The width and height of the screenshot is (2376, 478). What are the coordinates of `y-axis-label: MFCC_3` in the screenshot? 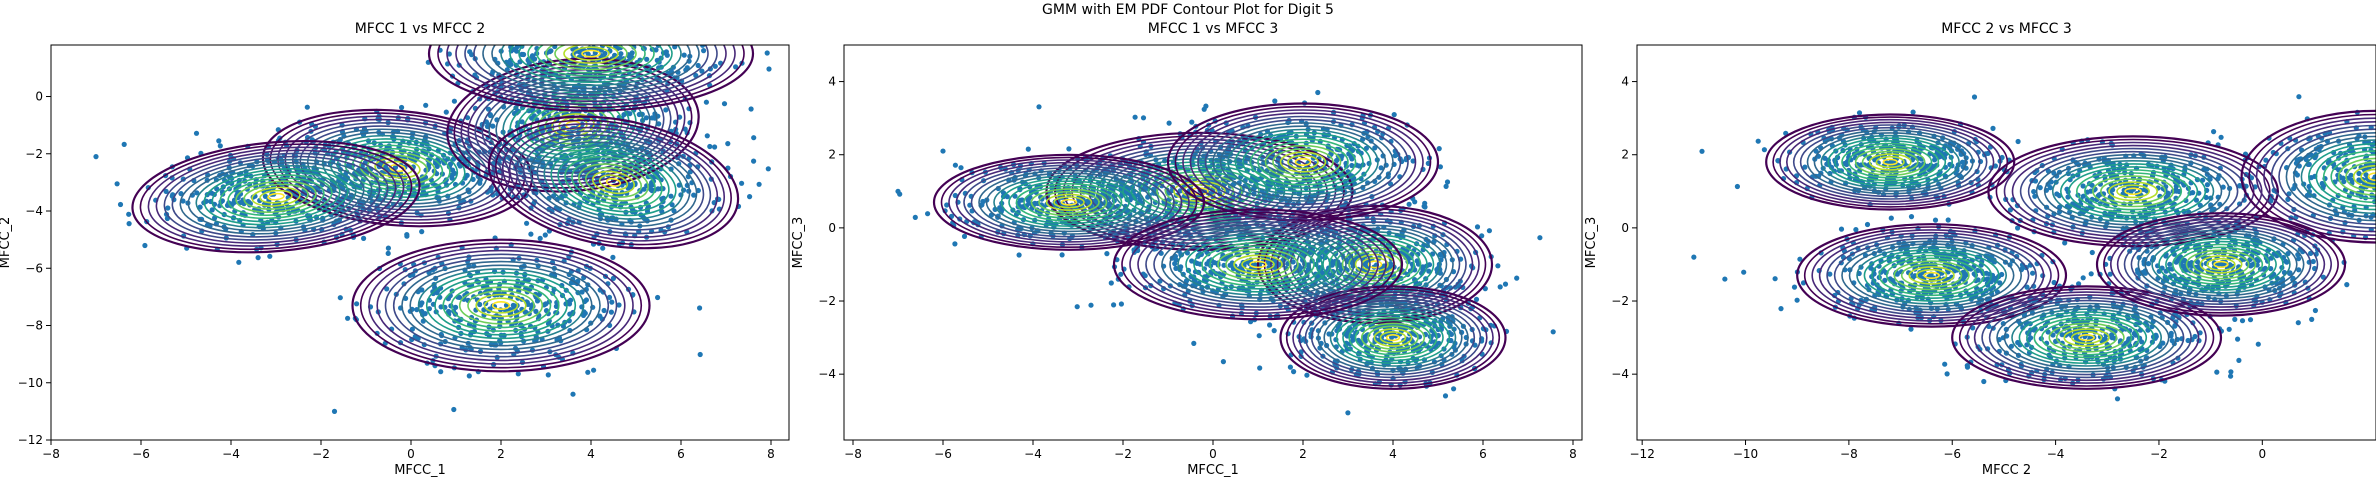 It's located at (798, 243).